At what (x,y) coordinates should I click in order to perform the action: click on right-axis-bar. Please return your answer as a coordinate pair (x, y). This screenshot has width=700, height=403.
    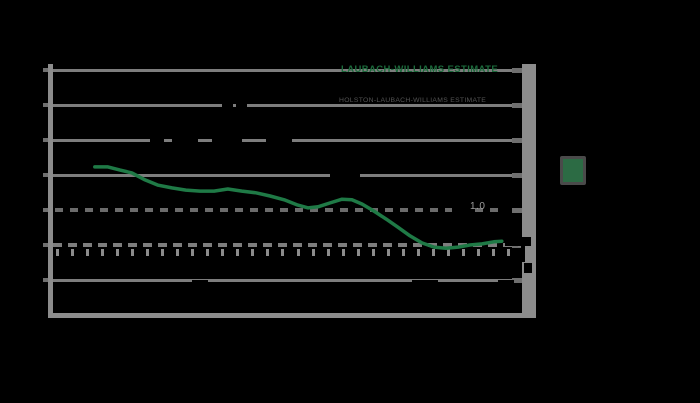
    Looking at the image, I should click on (529, 191).